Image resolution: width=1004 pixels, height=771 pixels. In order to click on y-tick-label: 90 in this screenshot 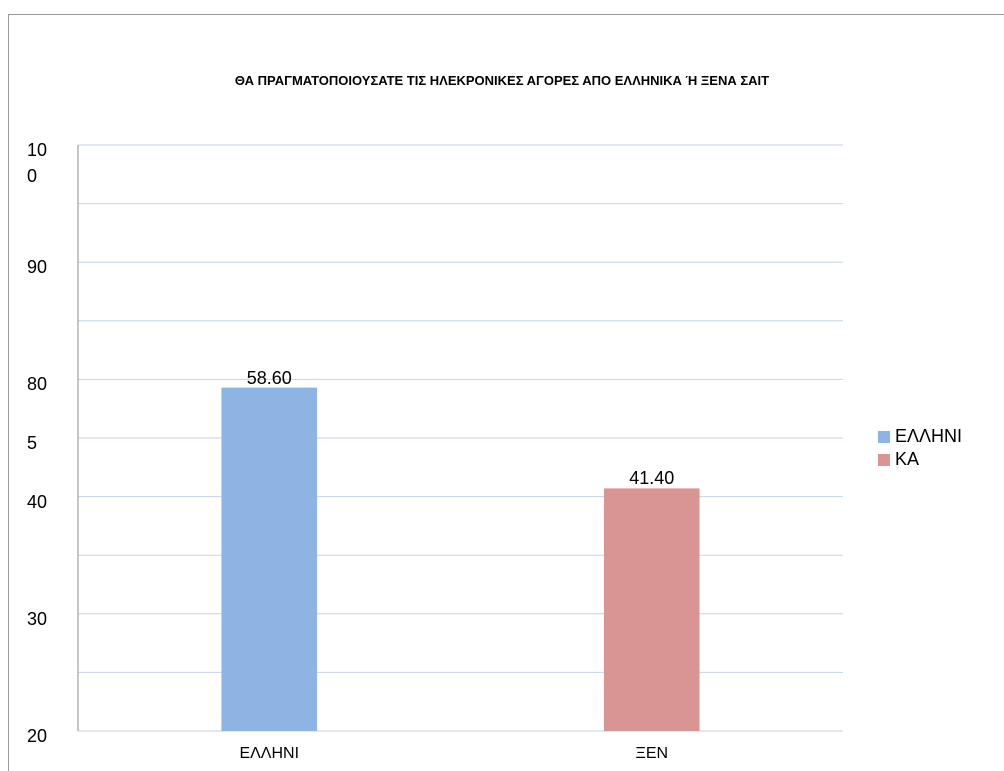, I will do `click(37, 267)`.